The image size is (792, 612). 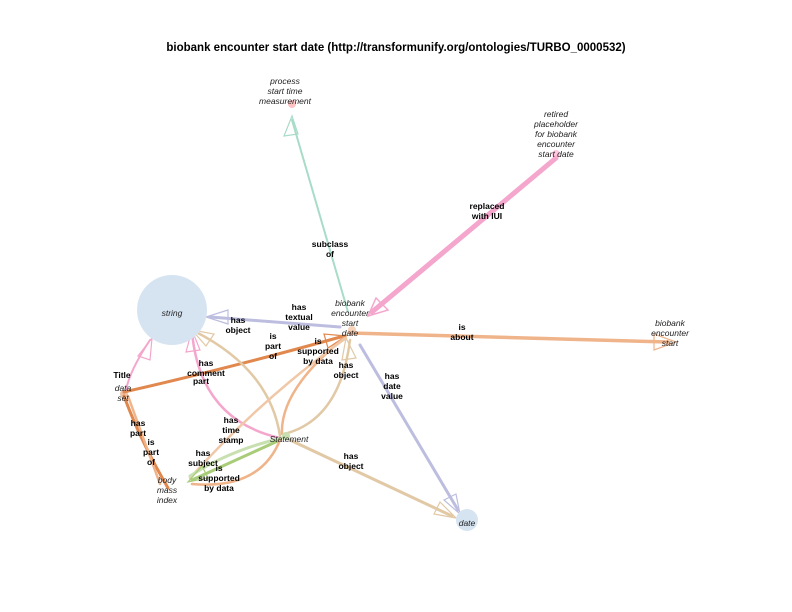 I want to click on edge-label-line: time, so click(x=231, y=430).